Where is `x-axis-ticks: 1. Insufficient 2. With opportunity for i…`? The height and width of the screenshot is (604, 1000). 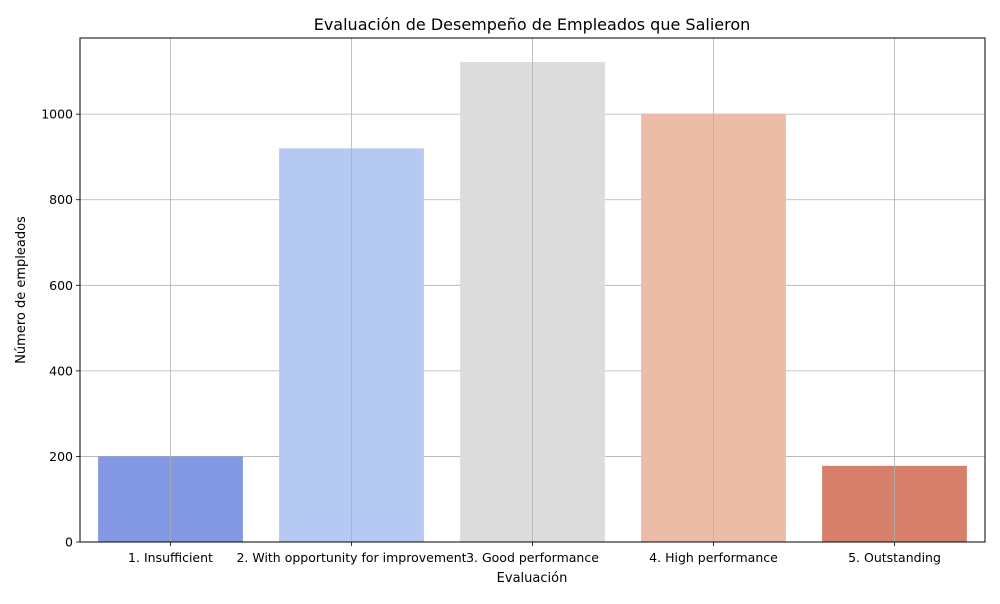
x-axis-ticks: 1. Insufficient 2. With opportunity for i… is located at coordinates (534, 553).